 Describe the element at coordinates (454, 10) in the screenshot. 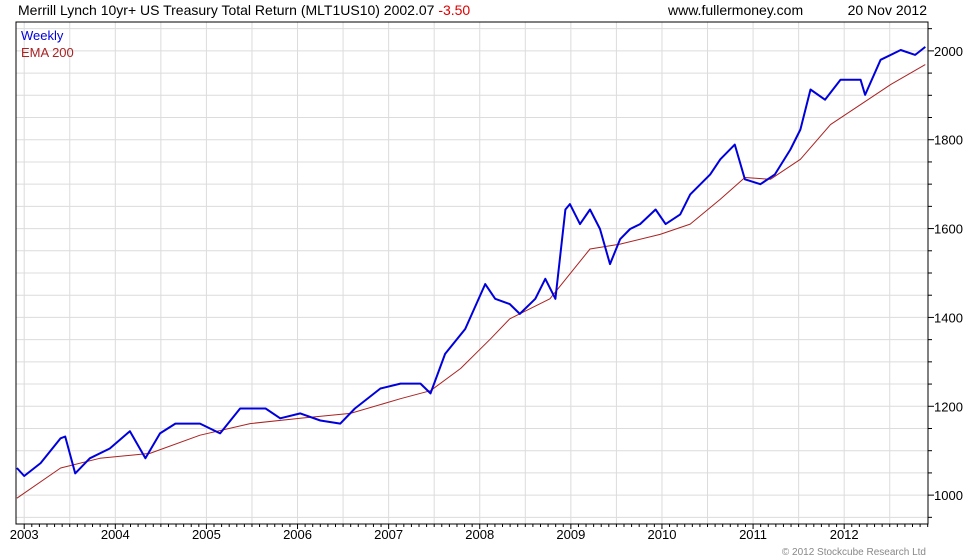

I see `change-value: -3.50` at that location.